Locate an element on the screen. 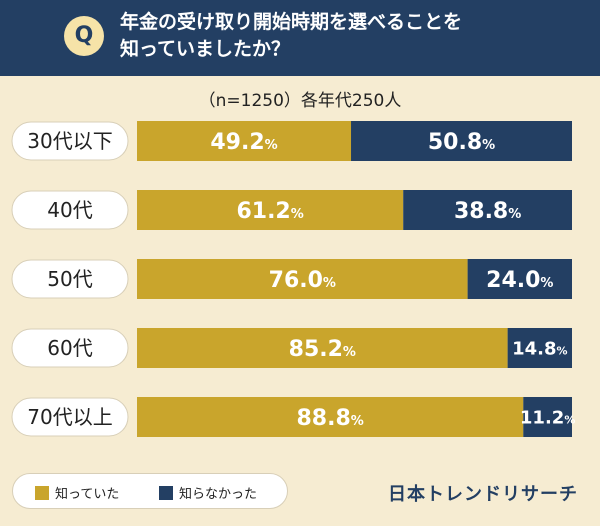 Image resolution: width=600 pixels, height=526 pixels. data-label-known: 49.2% is located at coordinates (243, 142).